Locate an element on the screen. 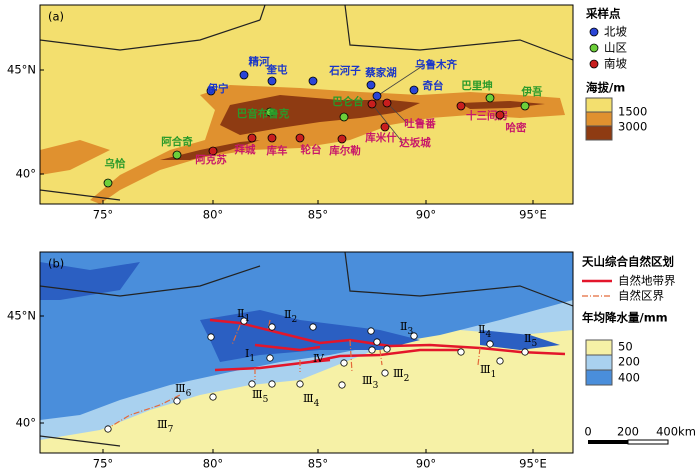 The height and width of the screenshot is (476, 700). point-label: 奎屯 is located at coordinates (277, 69).